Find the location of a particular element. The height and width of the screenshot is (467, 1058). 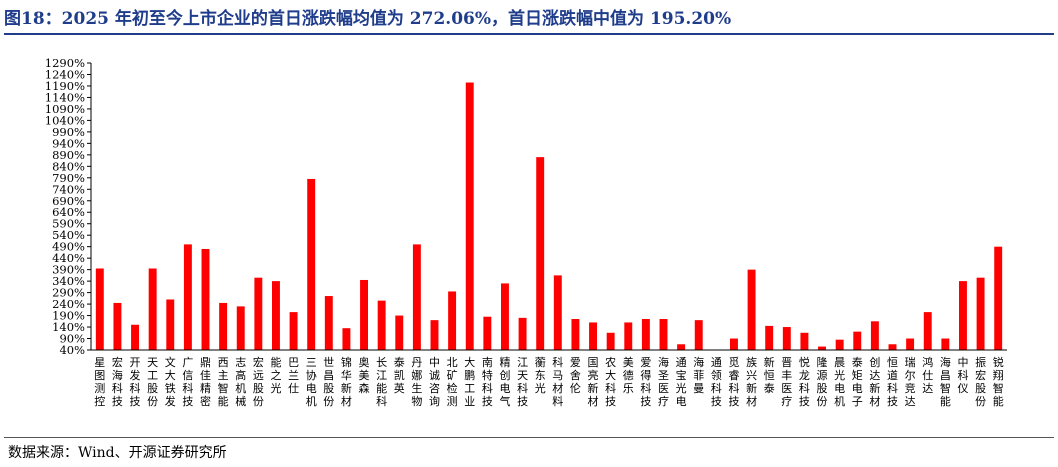

x-tick-label: 振宏股份 is located at coordinates (980, 381).